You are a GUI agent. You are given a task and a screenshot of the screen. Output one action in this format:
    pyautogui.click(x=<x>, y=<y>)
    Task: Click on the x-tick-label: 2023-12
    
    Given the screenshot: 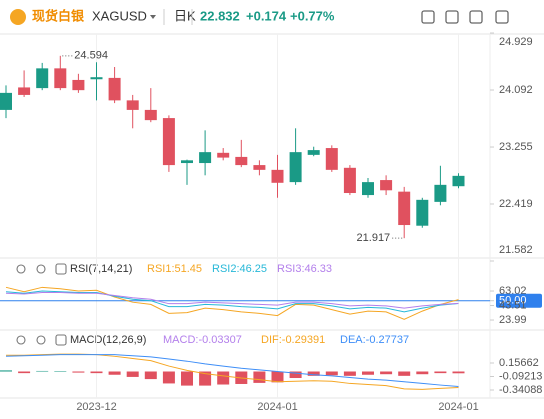 What is the action you would take?
    pyautogui.click(x=96, y=407)
    